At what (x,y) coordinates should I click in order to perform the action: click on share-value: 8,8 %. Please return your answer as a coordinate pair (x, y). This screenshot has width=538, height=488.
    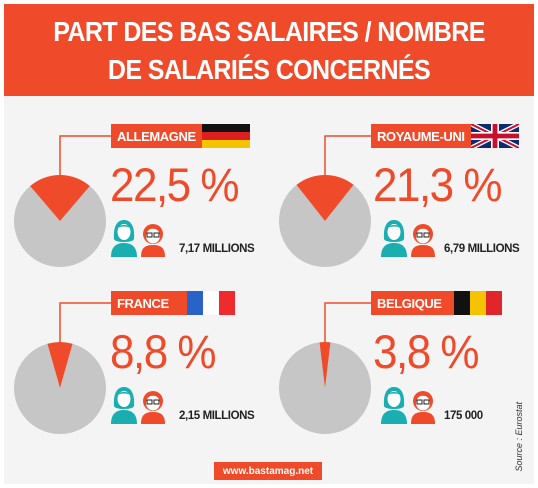
    Looking at the image, I should click on (163, 352).